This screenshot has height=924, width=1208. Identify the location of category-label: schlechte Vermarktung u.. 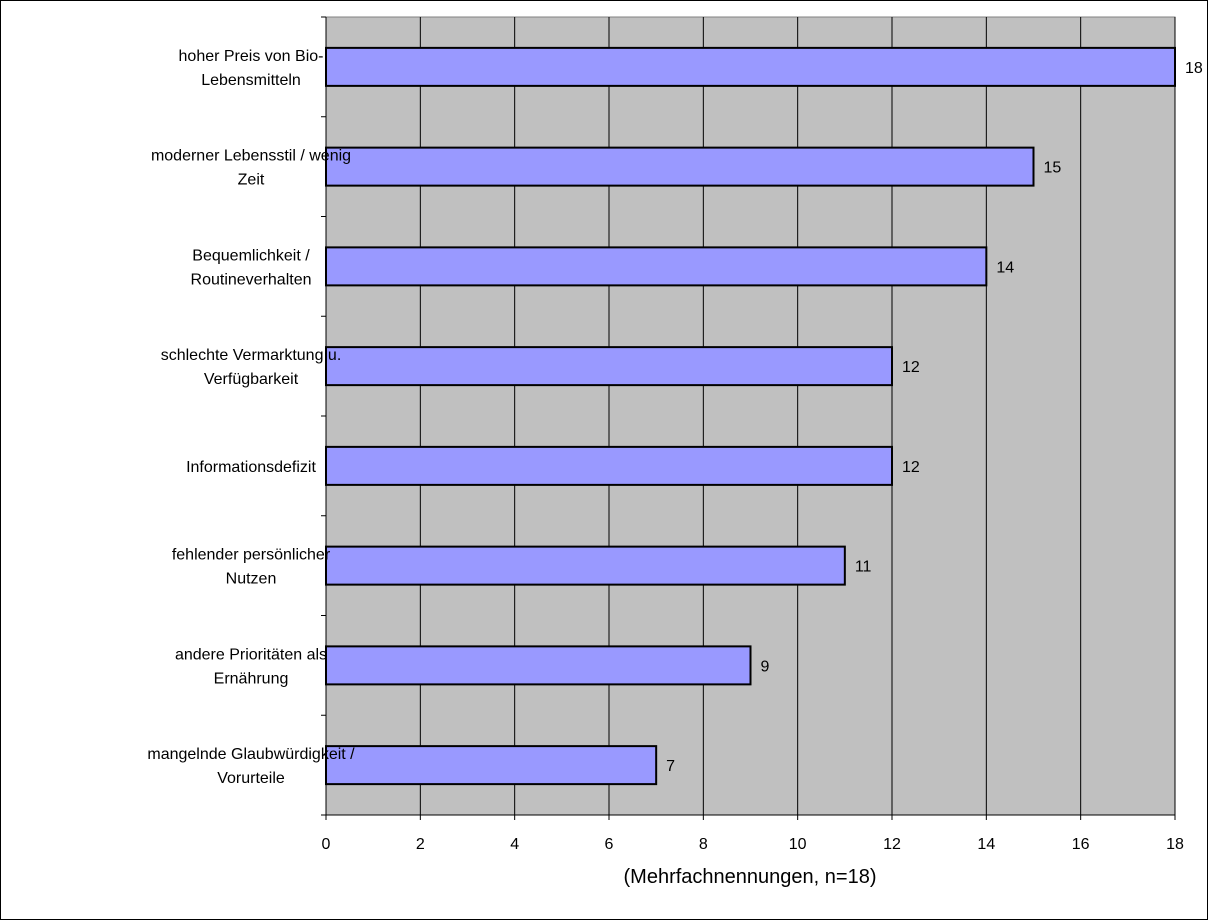
(251, 355).